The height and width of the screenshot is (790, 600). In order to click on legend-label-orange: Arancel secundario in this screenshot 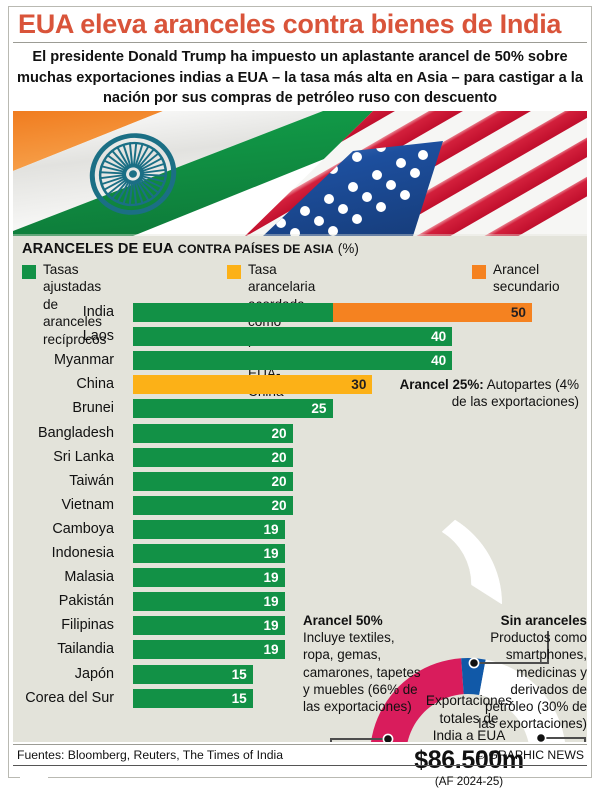, I will do `click(526, 278)`.